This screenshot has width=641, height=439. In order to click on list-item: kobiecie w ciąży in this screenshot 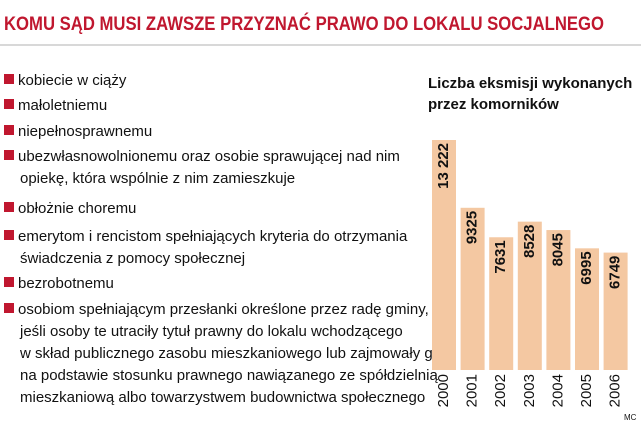, I will do `click(72, 80)`.